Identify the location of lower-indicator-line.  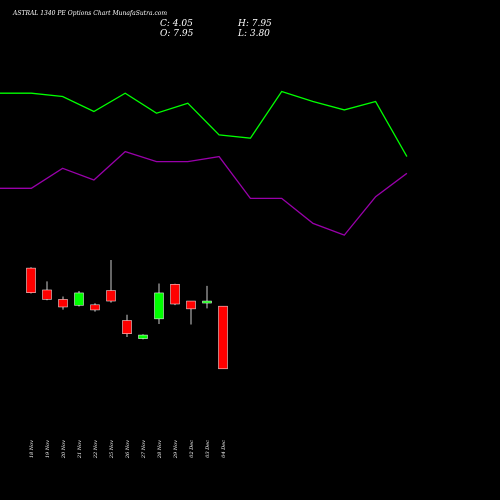
(204, 193).